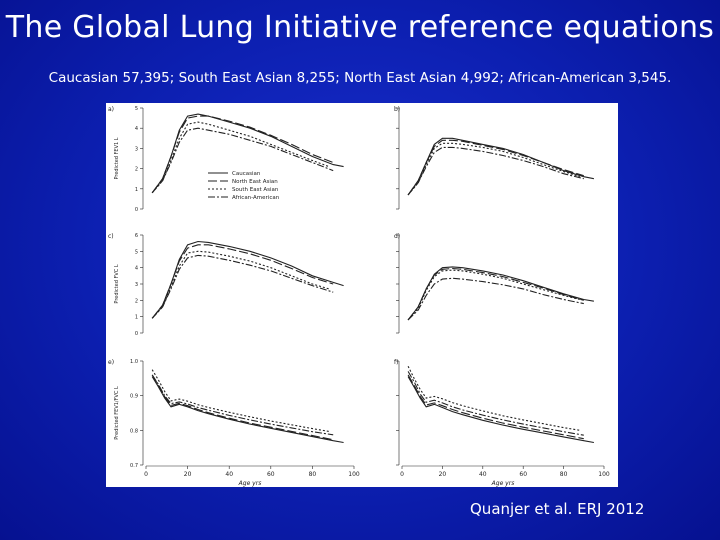 The height and width of the screenshot is (540, 720). Describe the element at coordinates (117, 283) in the screenshot. I see `y-axis-label: Predicted FVC L` at that location.